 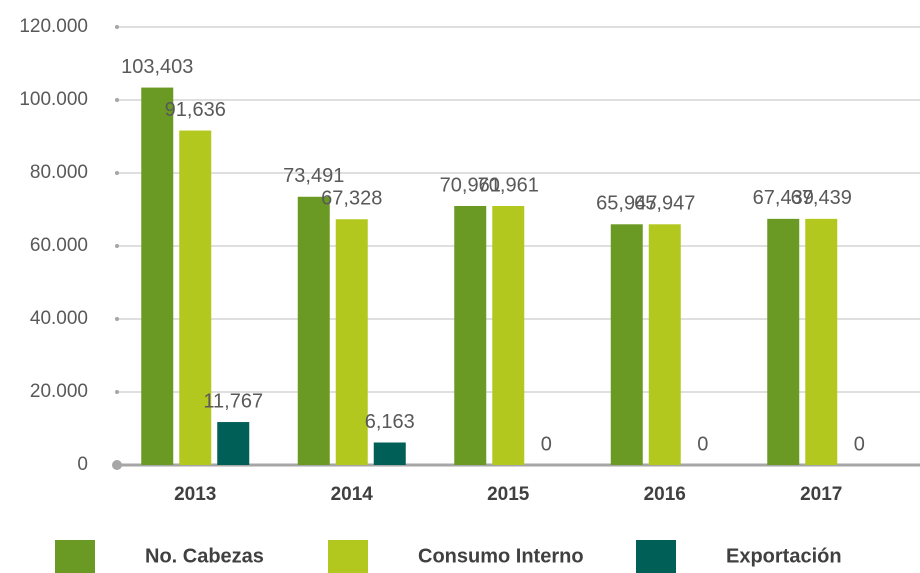 What do you see at coordinates (352, 494) in the screenshot?
I see `x-tick-label: 2014` at bounding box center [352, 494].